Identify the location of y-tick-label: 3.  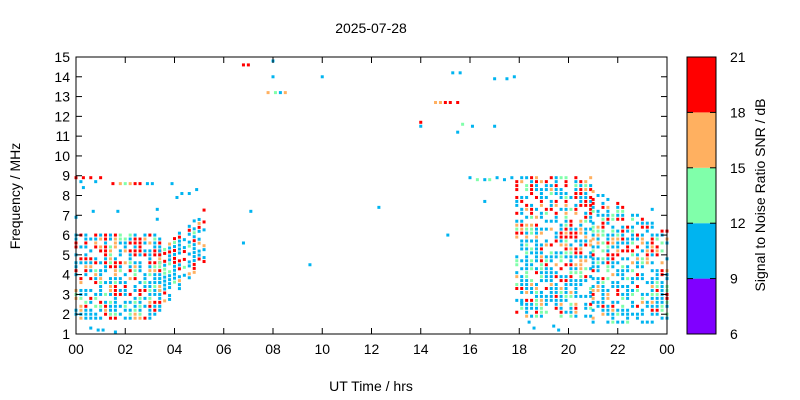
(66, 294).